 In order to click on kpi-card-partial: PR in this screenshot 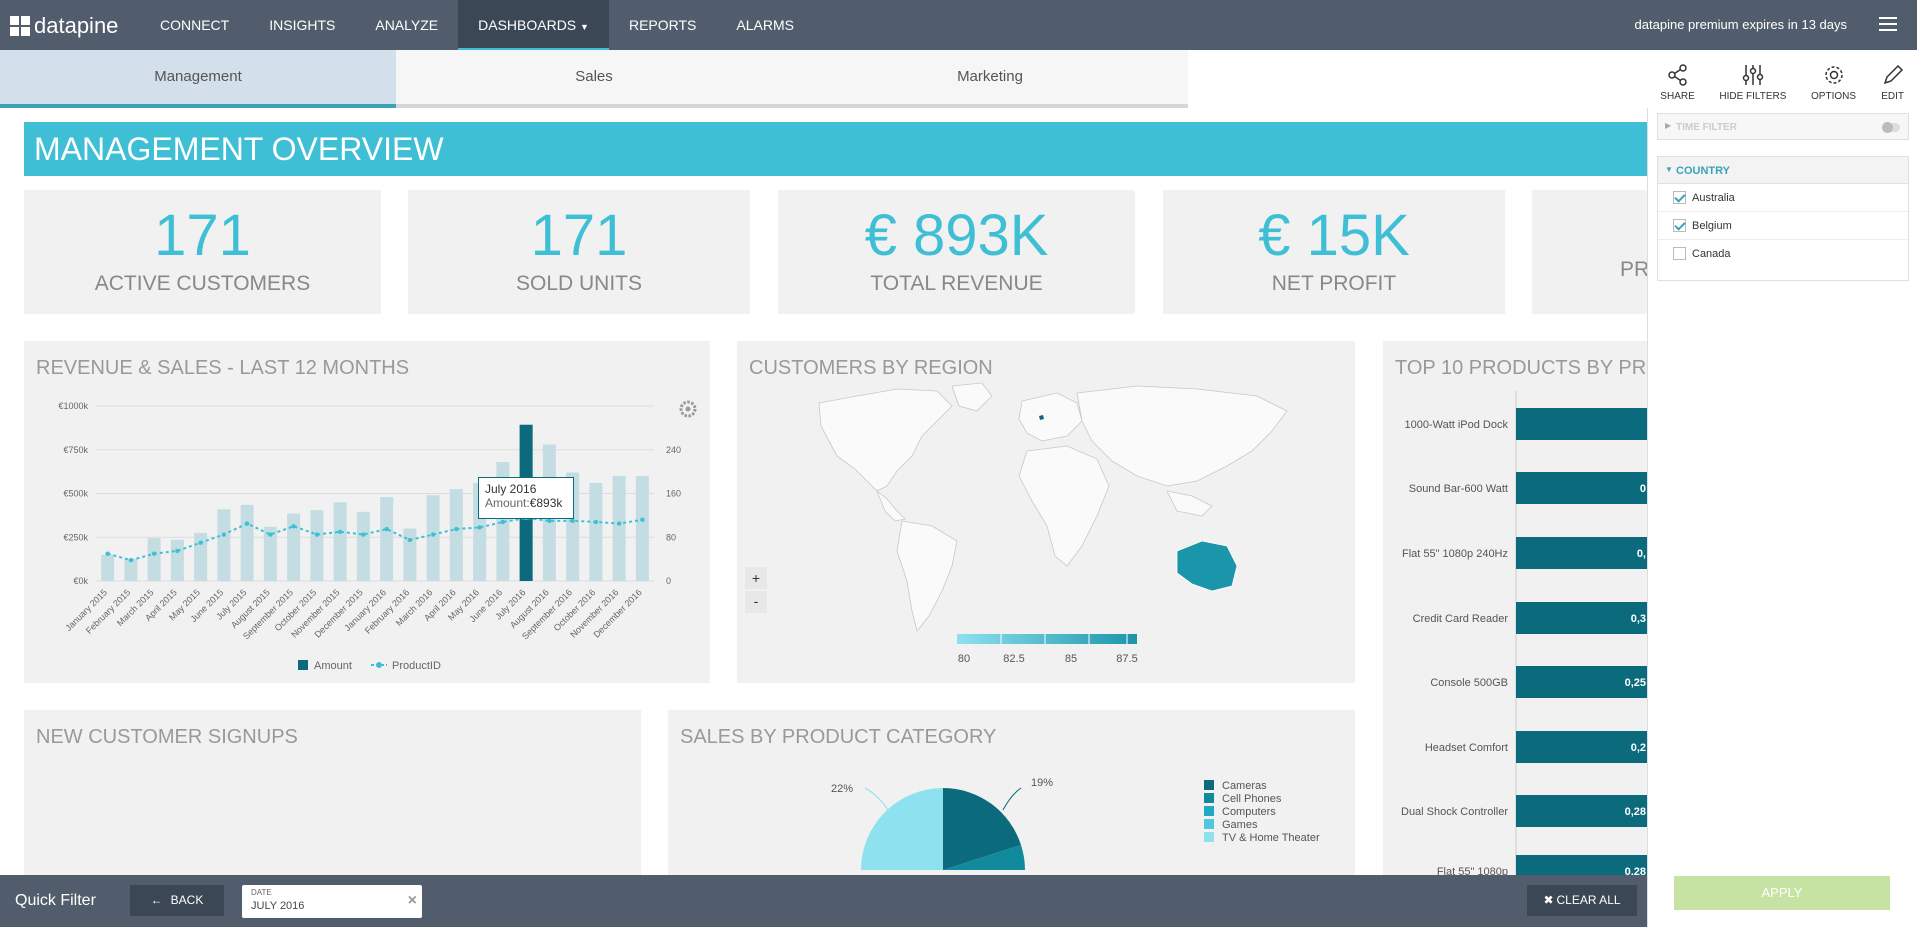, I will do `click(1590, 252)`.